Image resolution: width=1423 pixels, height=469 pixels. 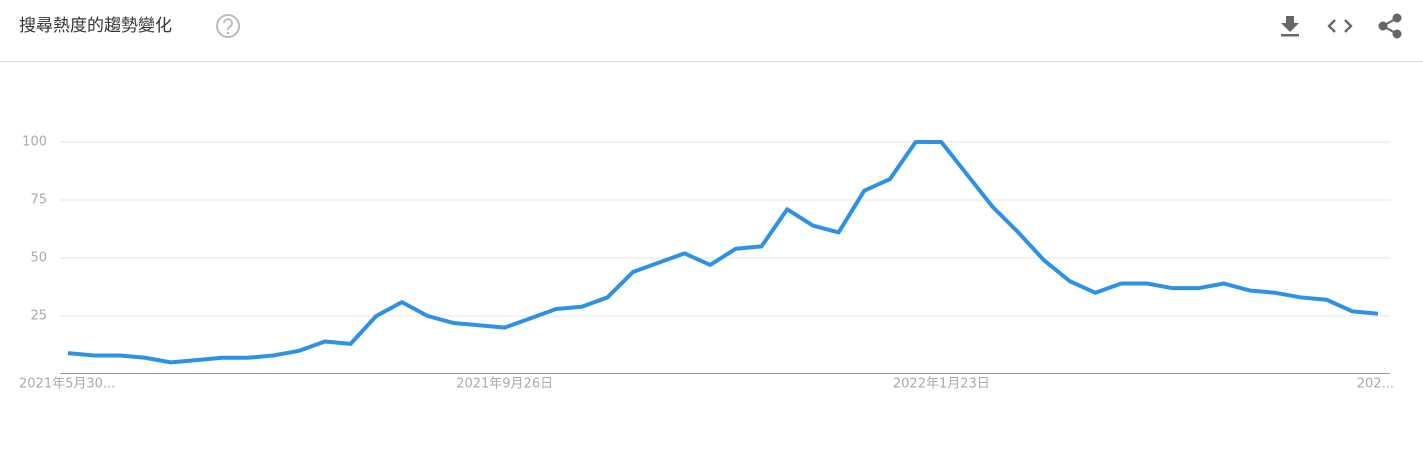 I want to click on y-tick-label: 50, so click(x=38, y=258).